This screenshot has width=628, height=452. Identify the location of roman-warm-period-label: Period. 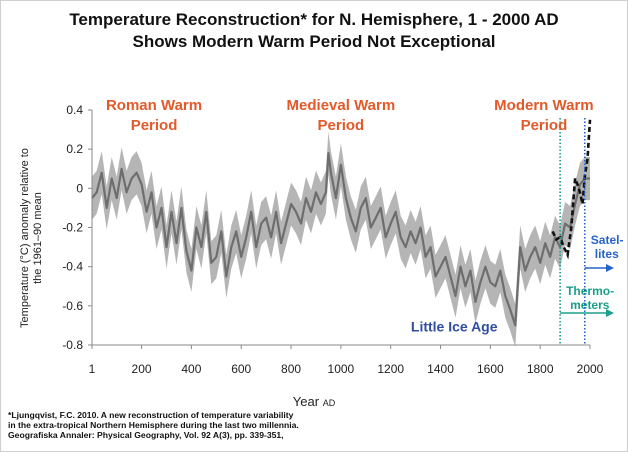
(154, 125).